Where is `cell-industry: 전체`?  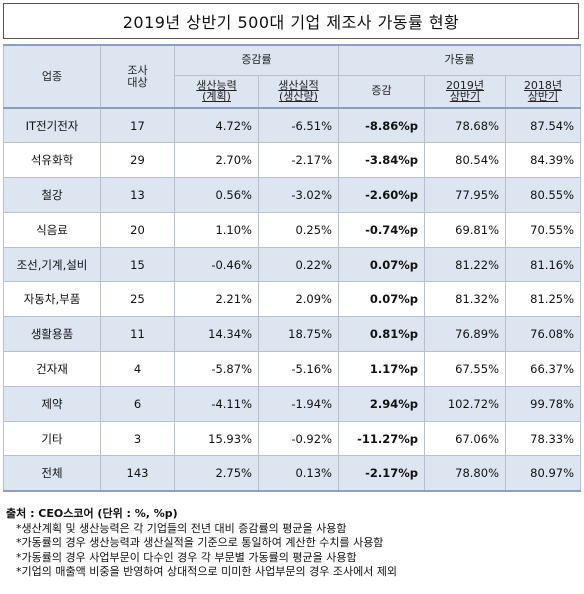
cell-industry: 전체 is located at coordinates (52, 473).